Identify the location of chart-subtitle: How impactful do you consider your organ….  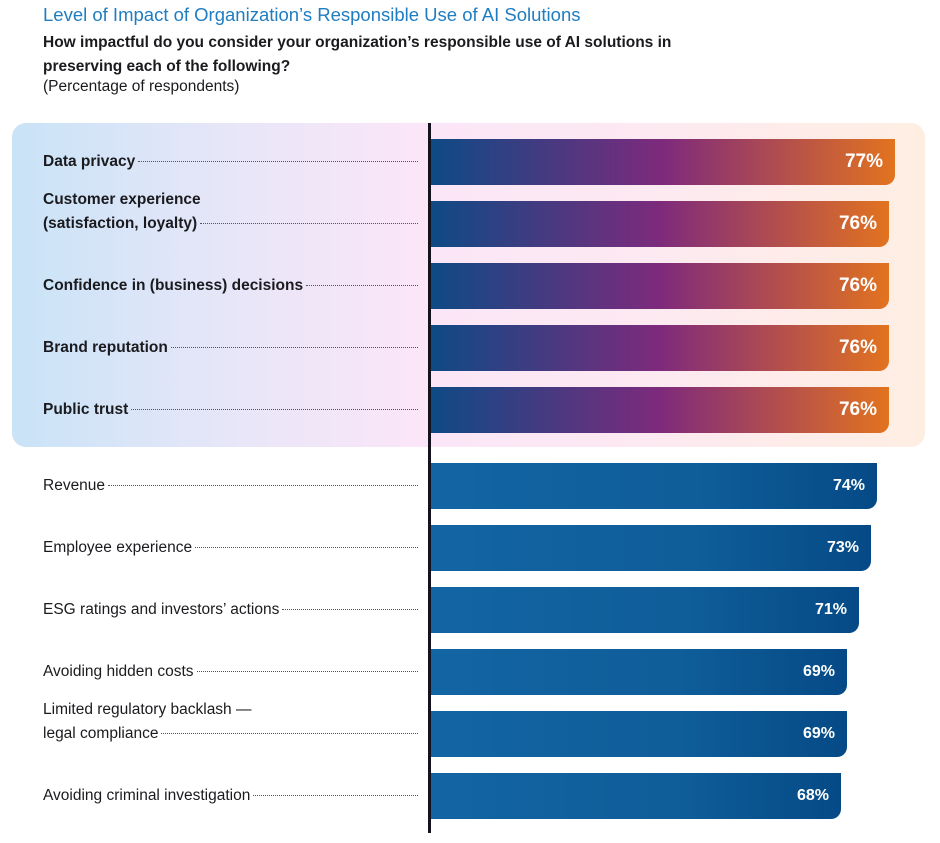
(357, 54).